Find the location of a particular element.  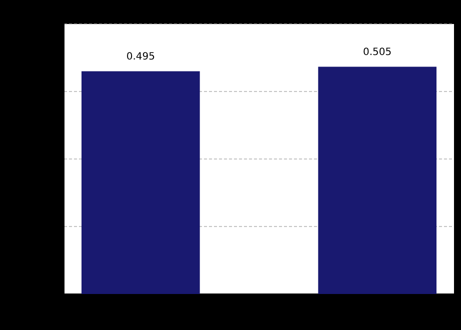

data-label: 0.495 is located at coordinates (140, 56).